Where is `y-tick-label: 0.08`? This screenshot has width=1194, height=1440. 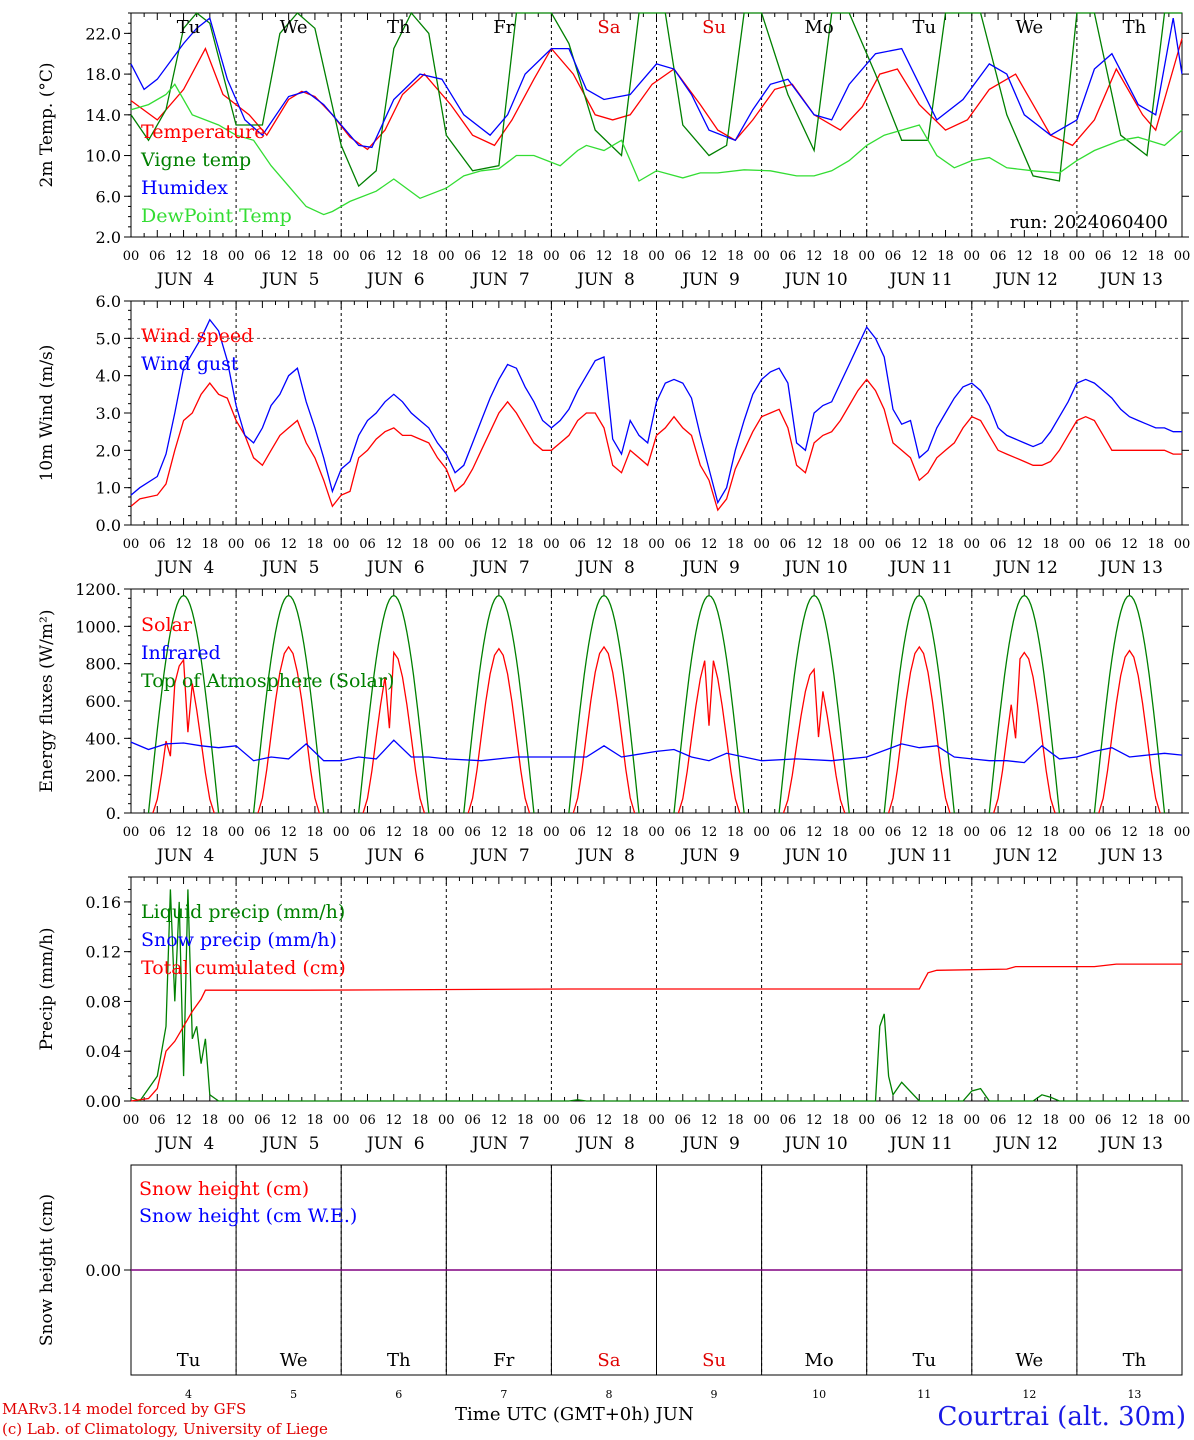 y-tick-label: 0.08 is located at coordinates (103, 1001).